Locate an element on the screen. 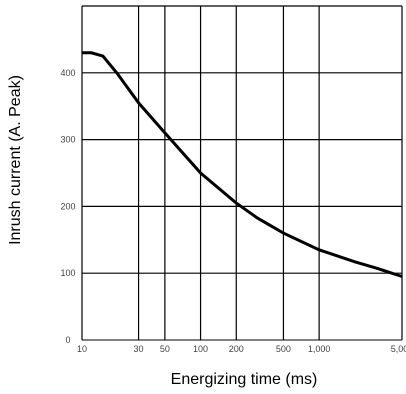 This screenshot has height=394, width=406. x-axis-label: Energizing time (ms) is located at coordinates (244, 379).